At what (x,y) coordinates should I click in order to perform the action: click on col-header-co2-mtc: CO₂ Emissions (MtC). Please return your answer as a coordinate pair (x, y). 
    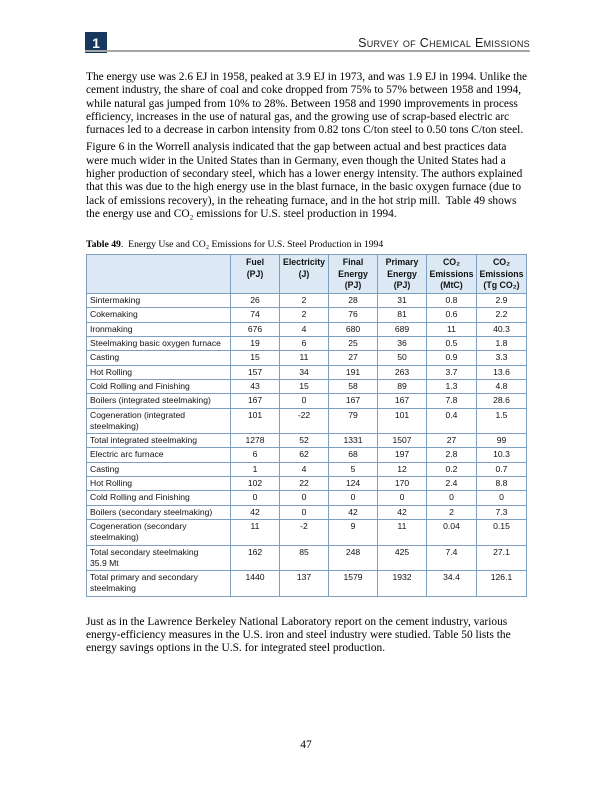
    Looking at the image, I should click on (451, 274).